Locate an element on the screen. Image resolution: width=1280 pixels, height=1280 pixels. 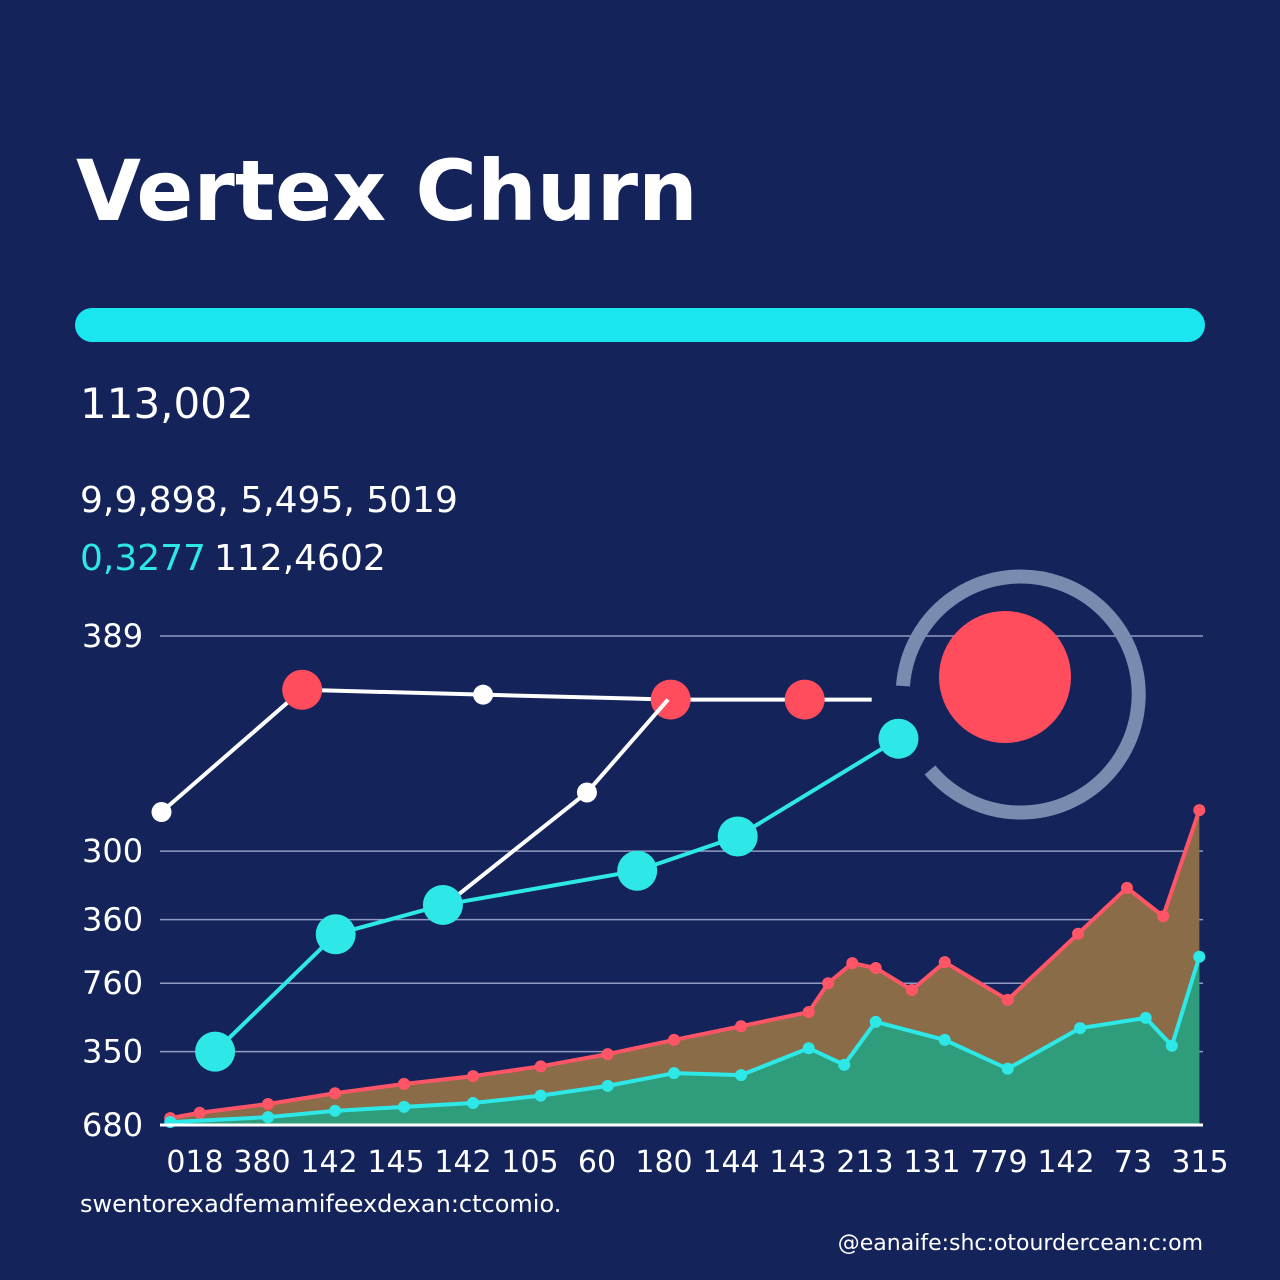
ring-decoration is located at coordinates (1021, 694).